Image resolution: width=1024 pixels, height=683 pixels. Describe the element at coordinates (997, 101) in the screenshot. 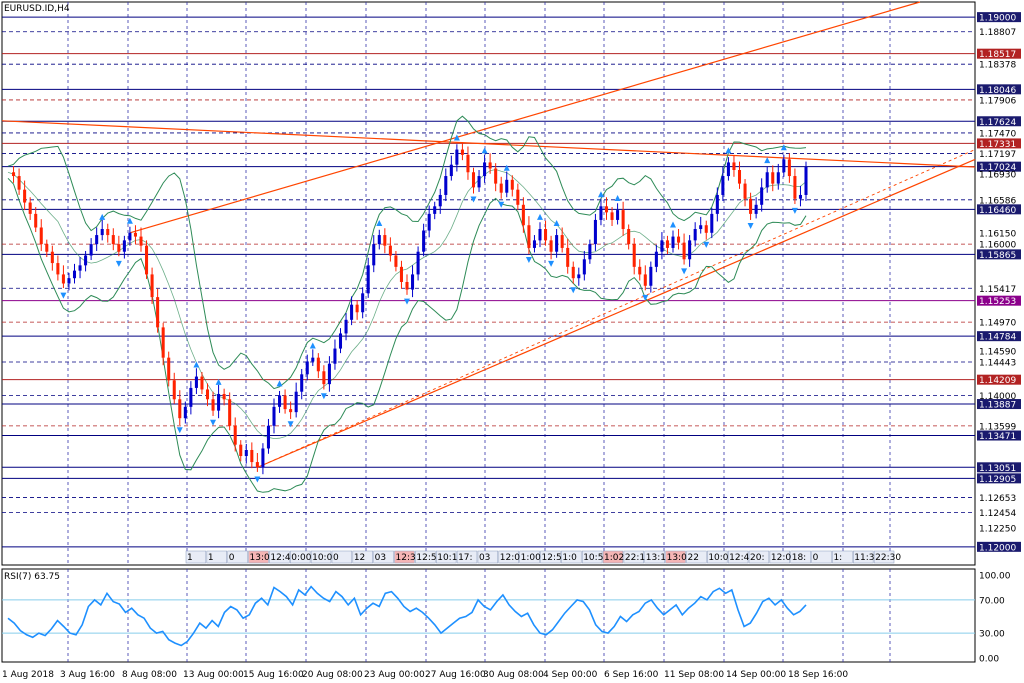

I see `y-tick-label: 1.17906` at that location.